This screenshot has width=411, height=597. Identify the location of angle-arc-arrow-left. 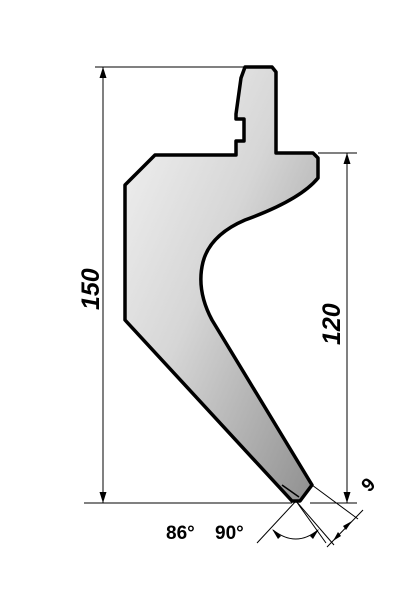
(276, 534).